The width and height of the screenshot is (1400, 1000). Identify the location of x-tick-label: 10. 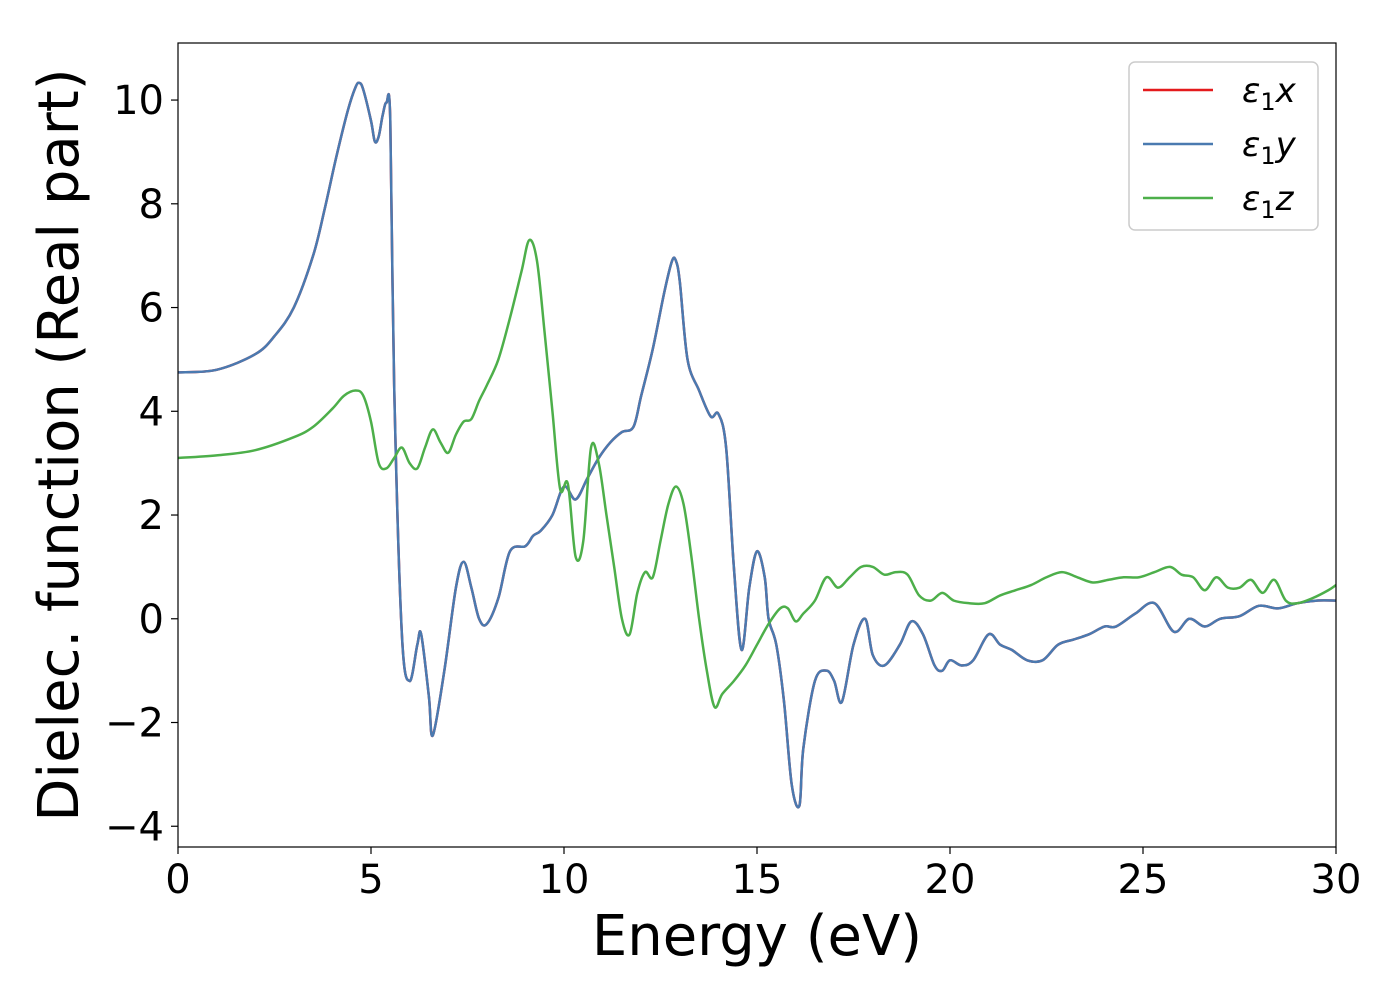
(564, 880).